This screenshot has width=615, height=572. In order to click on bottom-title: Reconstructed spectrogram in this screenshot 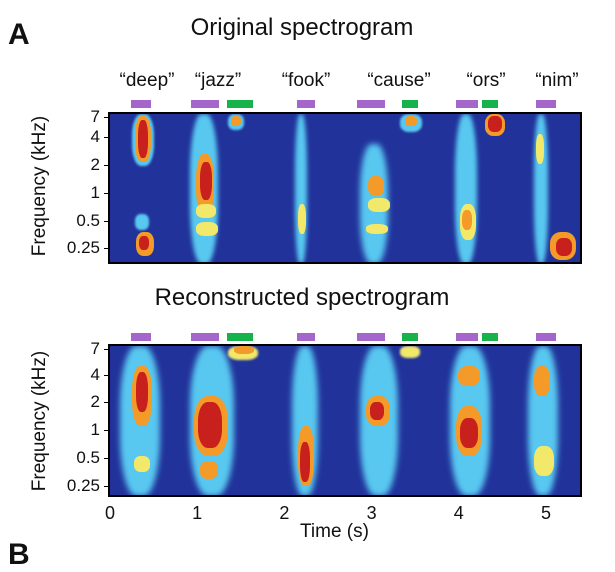, I will do `click(302, 297)`.